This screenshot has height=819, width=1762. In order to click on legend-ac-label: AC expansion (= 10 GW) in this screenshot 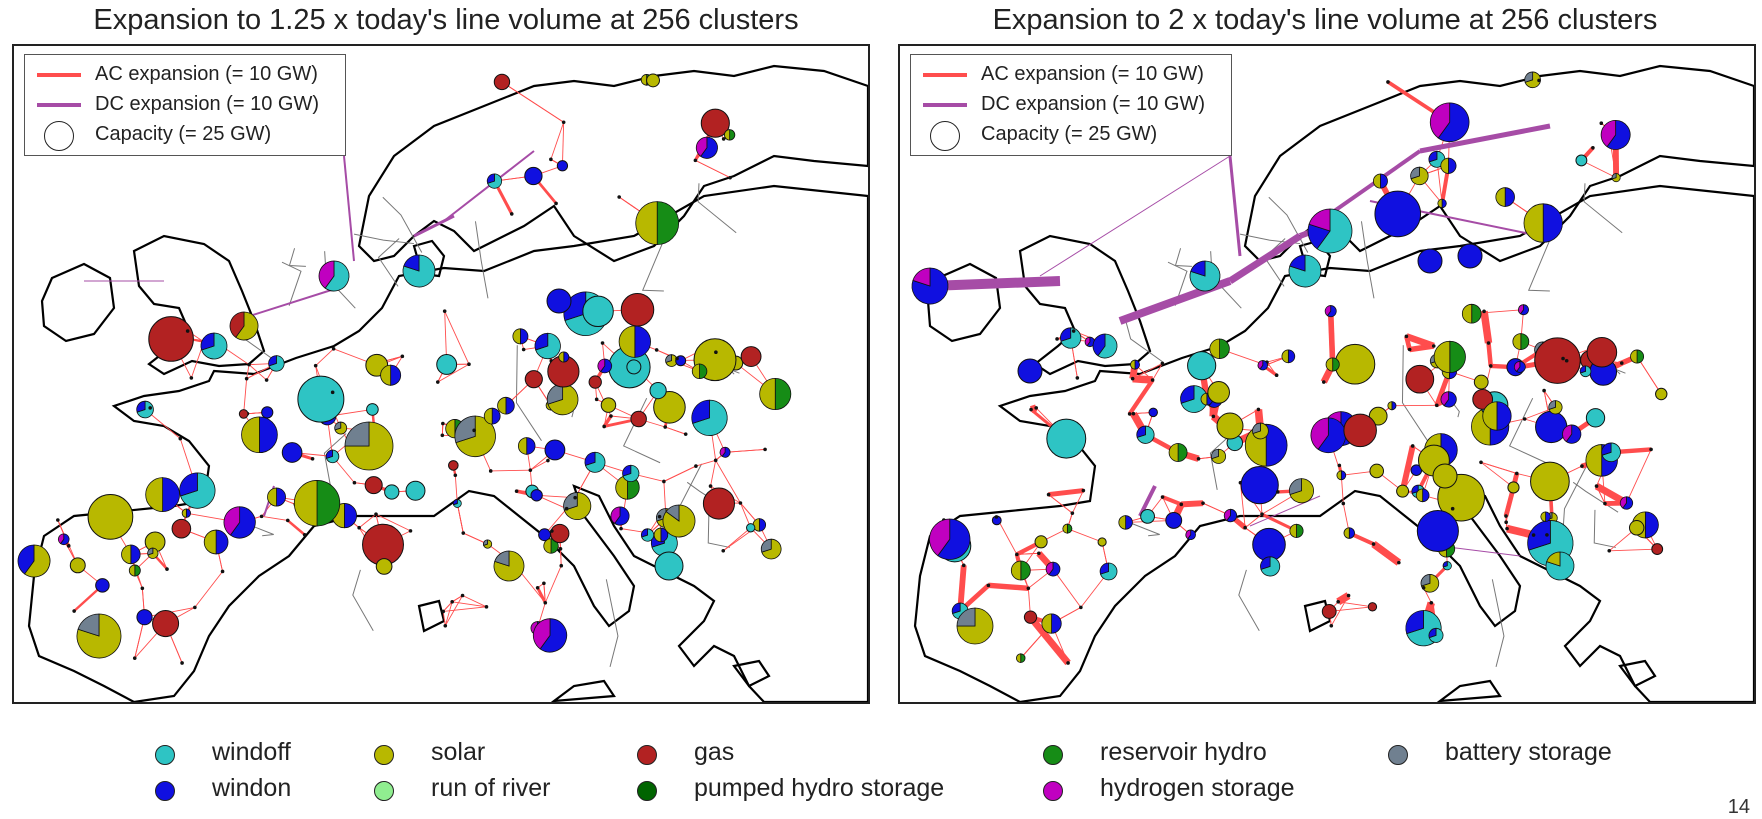, I will do `click(1092, 74)`.